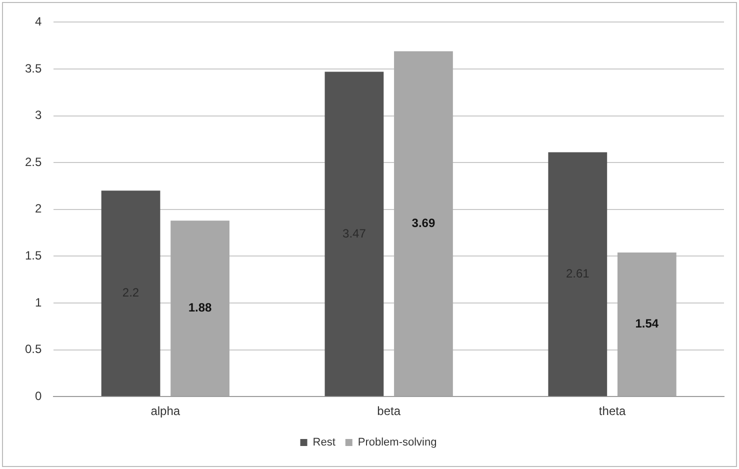 The width and height of the screenshot is (739, 469). Describe the element at coordinates (389, 411) in the screenshot. I see `x-tick-label: beta` at that location.